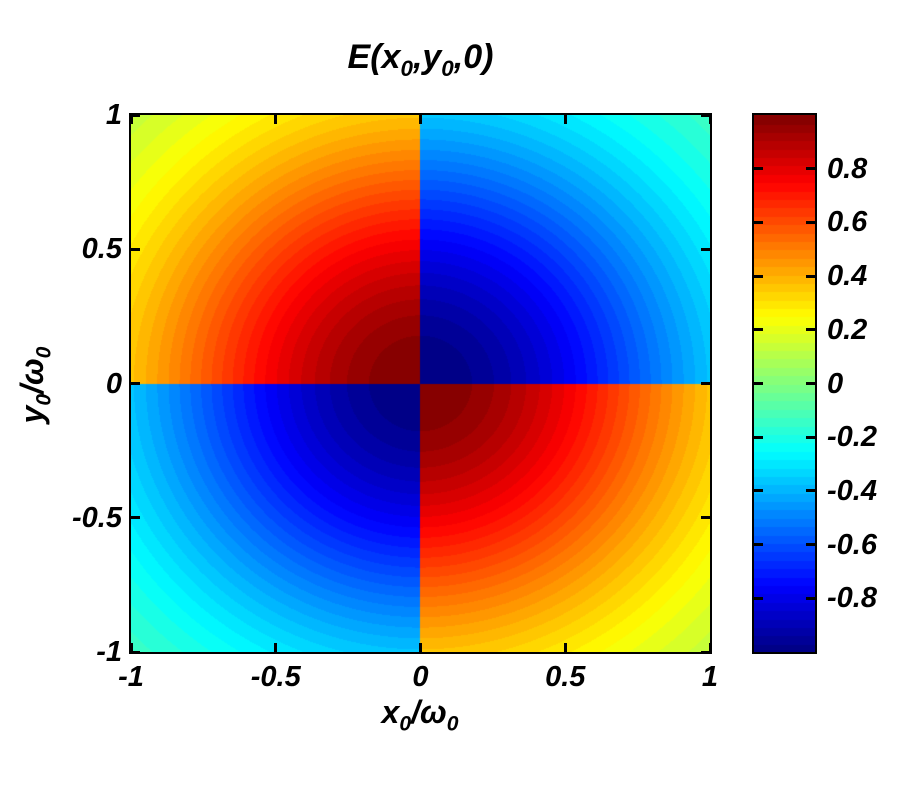 The height and width of the screenshot is (800, 900). I want to click on x-tick-label: 1, so click(710, 677).